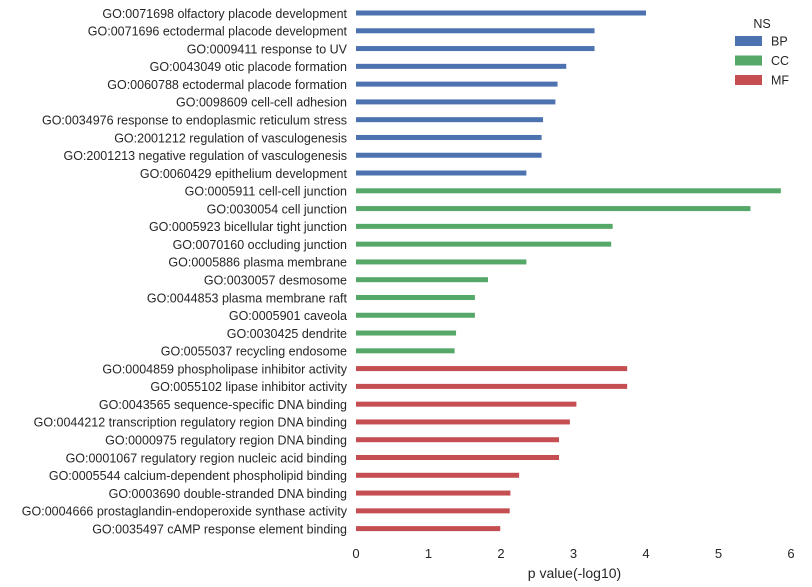 The height and width of the screenshot is (587, 812). What do you see at coordinates (748, 80) in the screenshot?
I see `legend-swatch-mf` at bounding box center [748, 80].